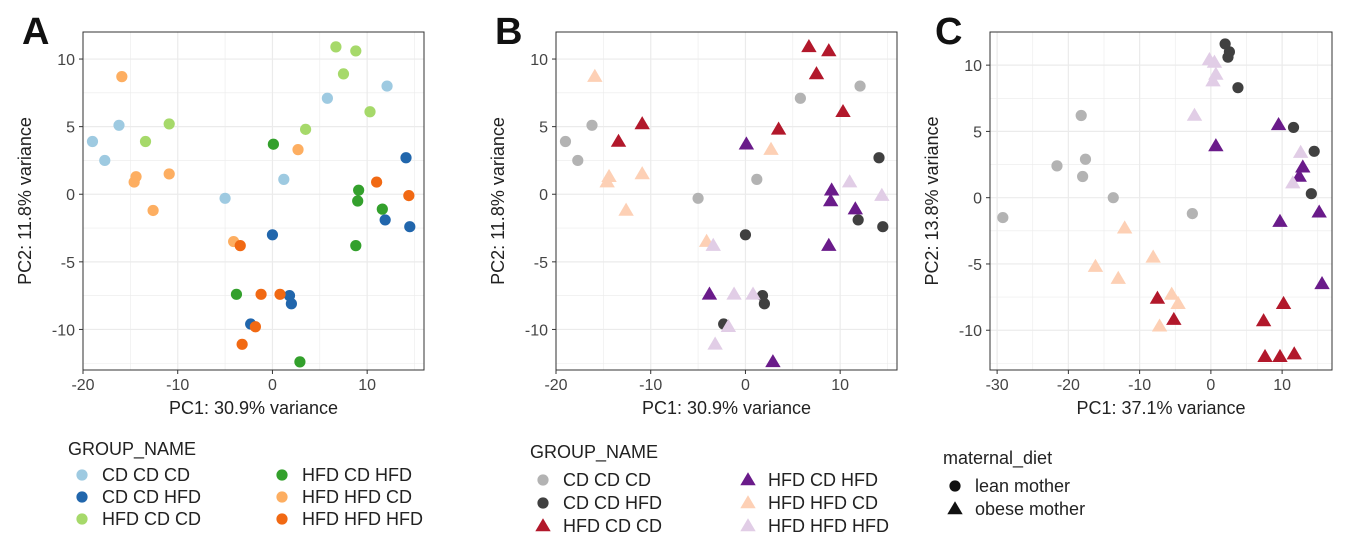 Image resolution: width=1371 pixels, height=556 pixels. I want to click on legend-label: lean mother, so click(1022, 486).